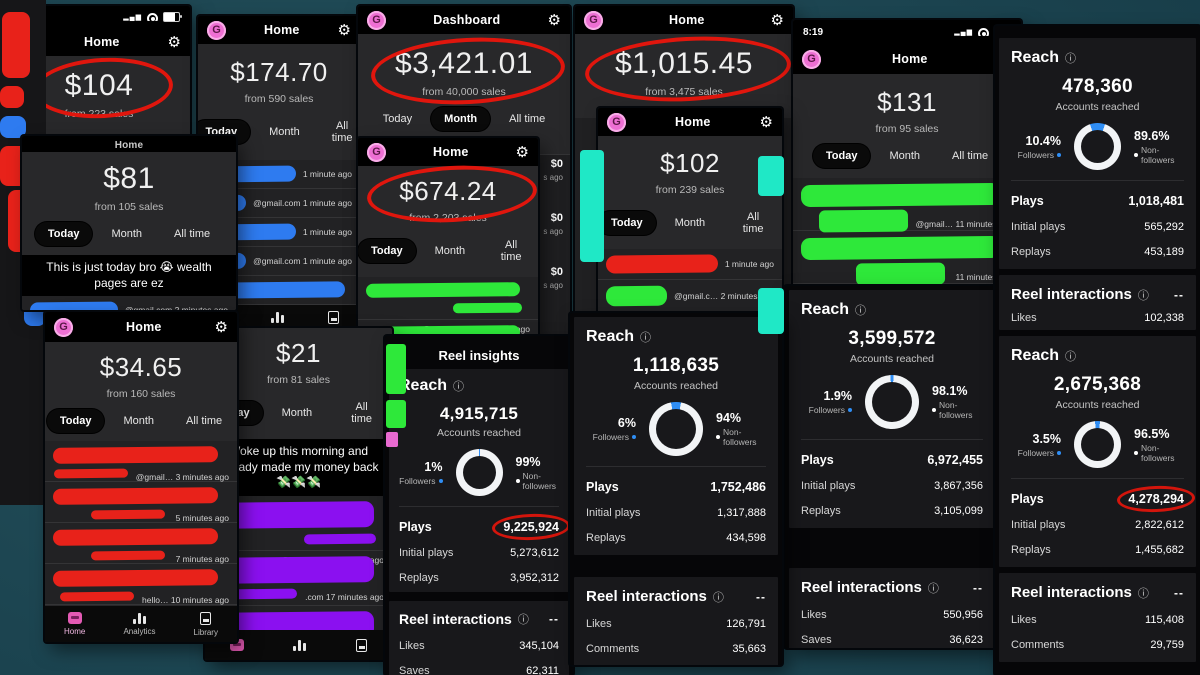  What do you see at coordinates (1043, 140) in the screenshot?
I see `followers-percent: 10.4%` at bounding box center [1043, 140].